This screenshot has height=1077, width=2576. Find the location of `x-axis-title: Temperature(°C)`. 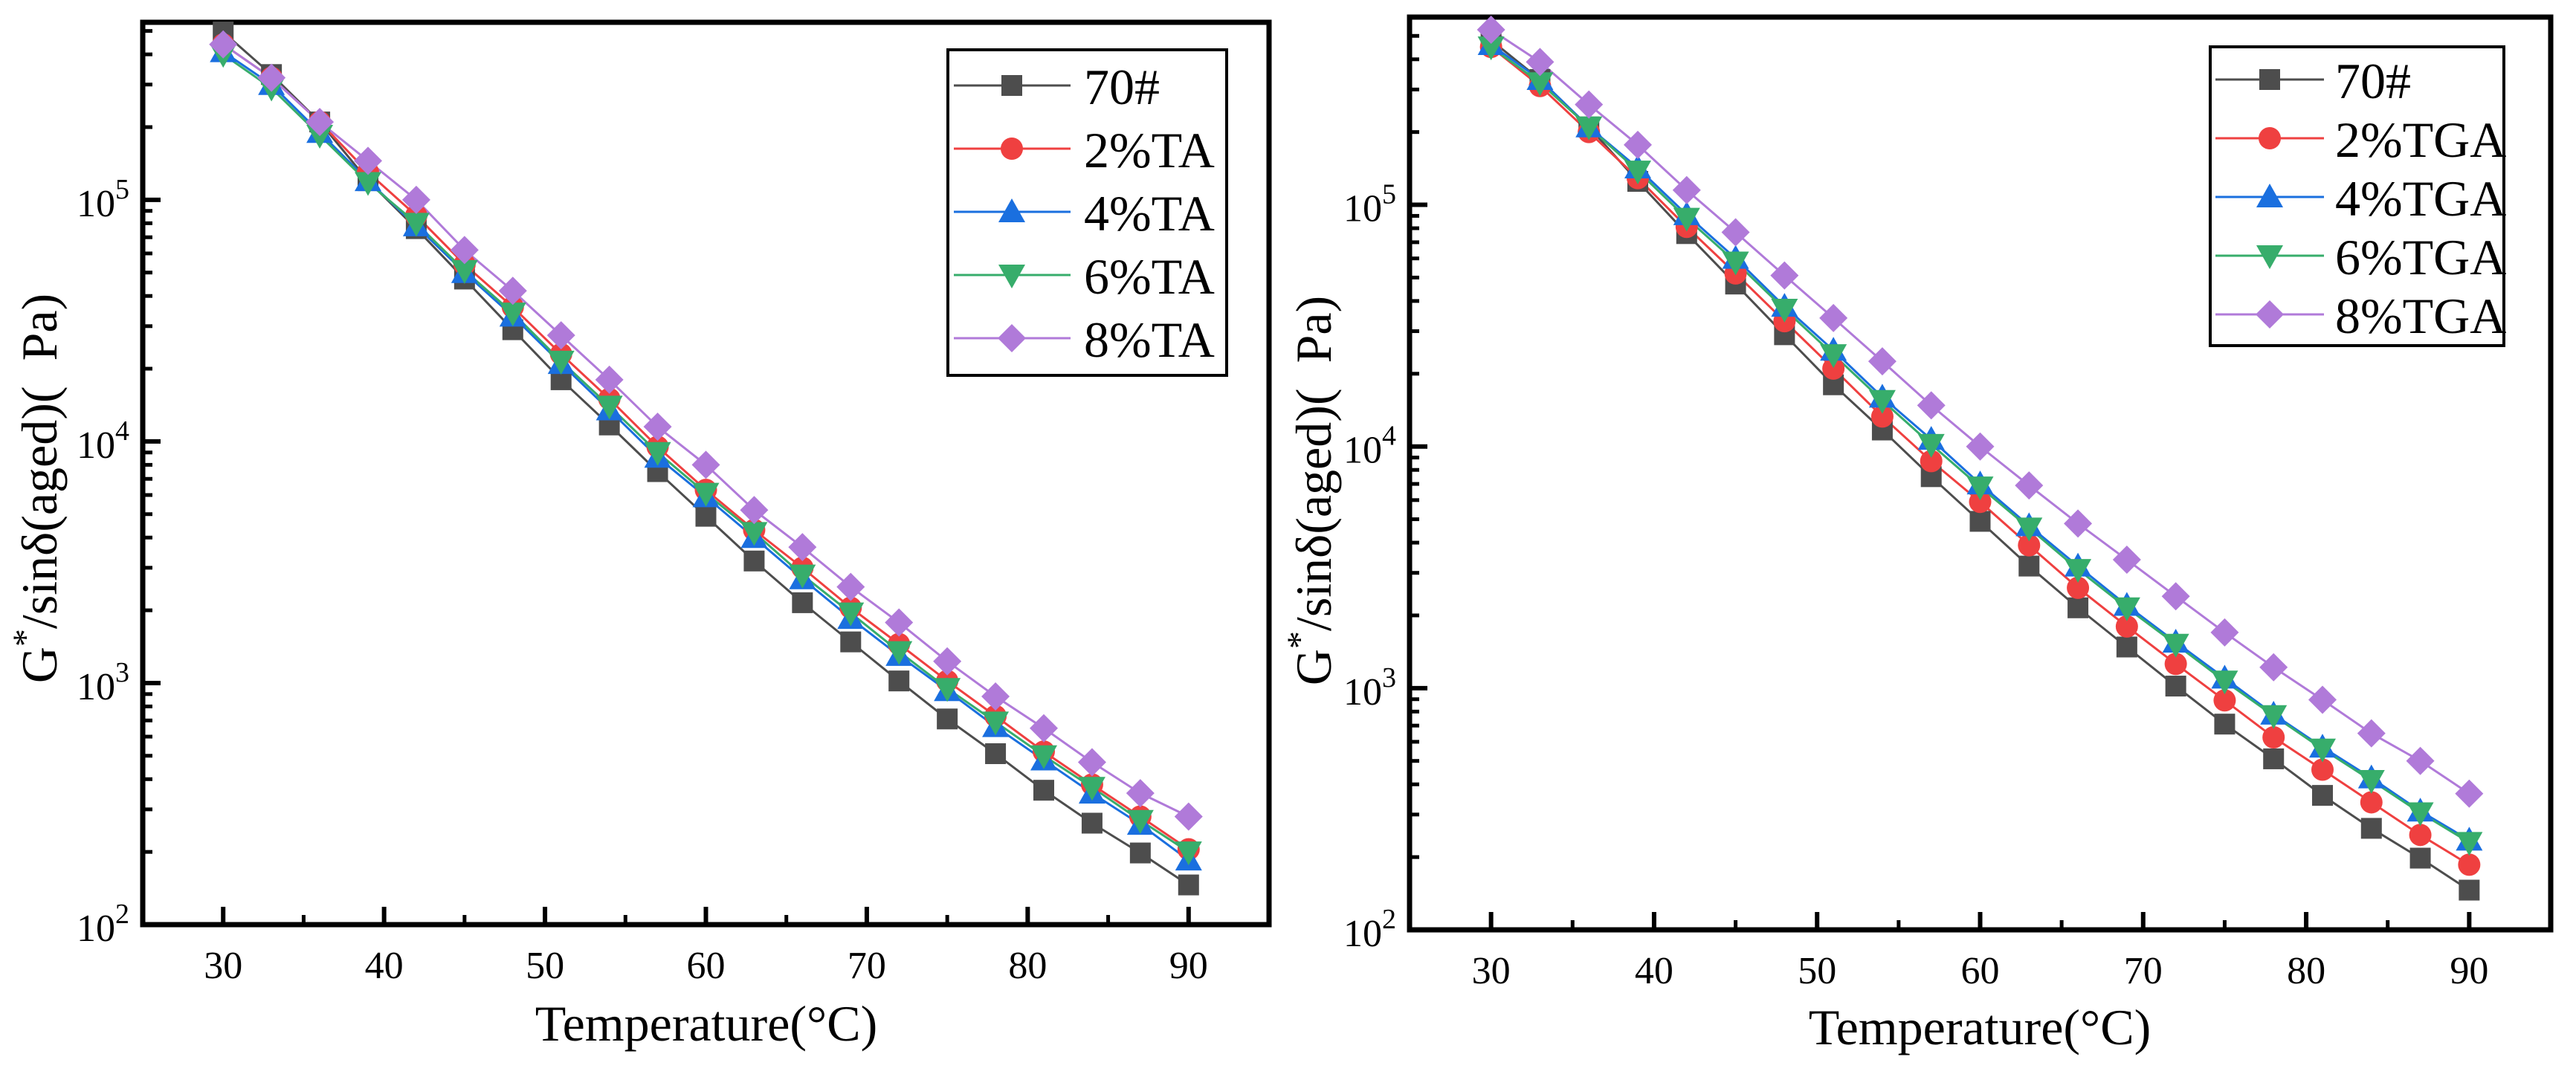

x-axis-title: Temperature(°C) is located at coordinates (1980, 1027).